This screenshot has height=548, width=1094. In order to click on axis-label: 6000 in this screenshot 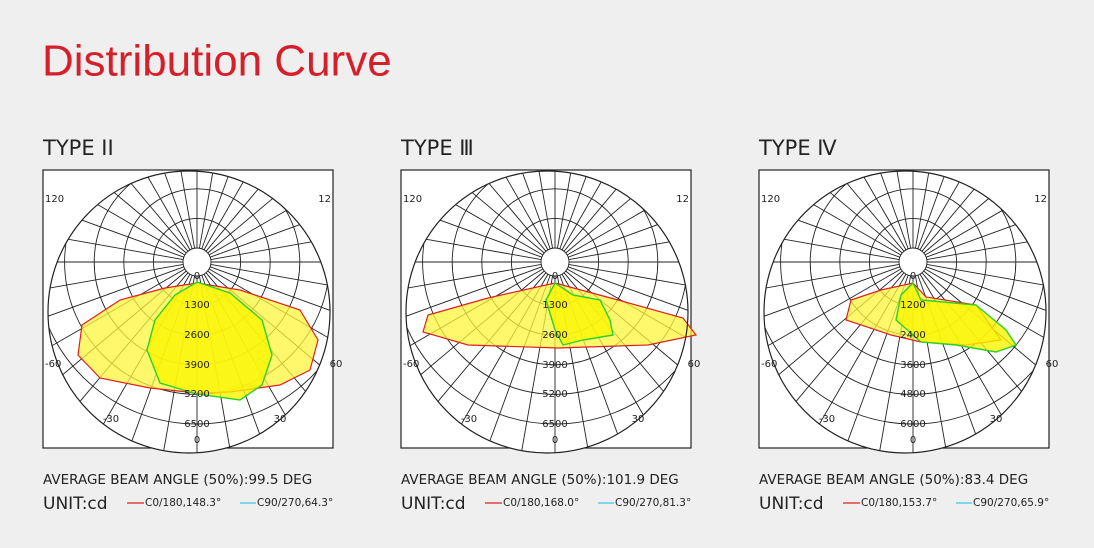, I will do `click(912, 424)`.